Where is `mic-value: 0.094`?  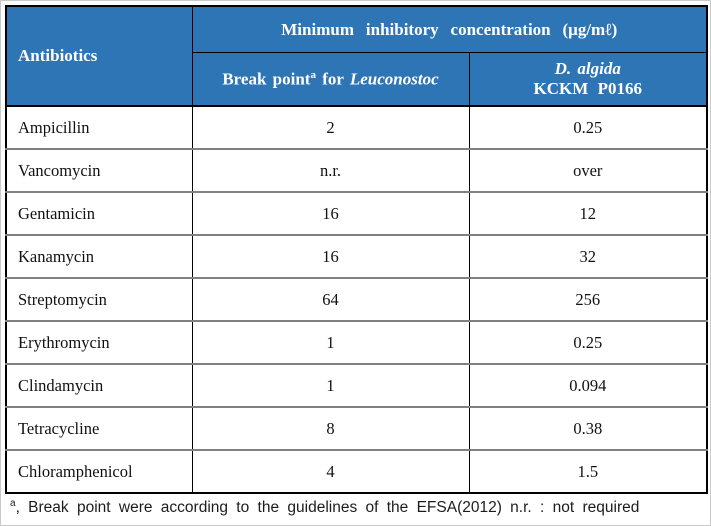 mic-value: 0.094 is located at coordinates (588, 385).